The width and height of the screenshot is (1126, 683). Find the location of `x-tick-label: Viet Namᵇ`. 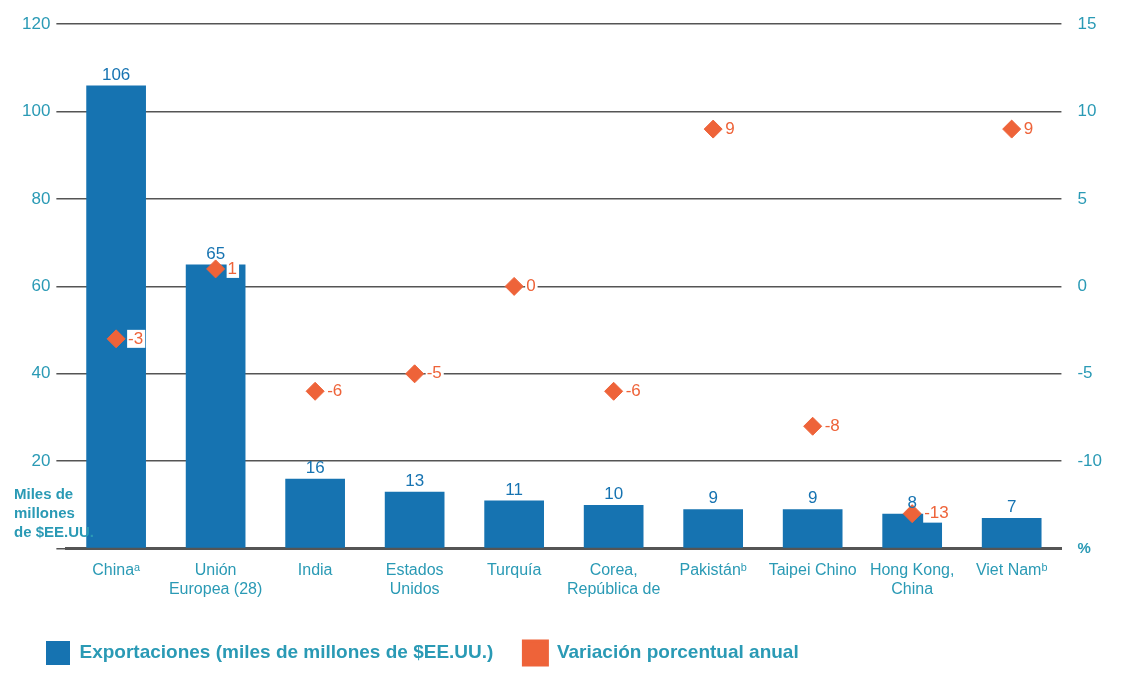

x-tick-label: Viet Namᵇ is located at coordinates (1011, 569).